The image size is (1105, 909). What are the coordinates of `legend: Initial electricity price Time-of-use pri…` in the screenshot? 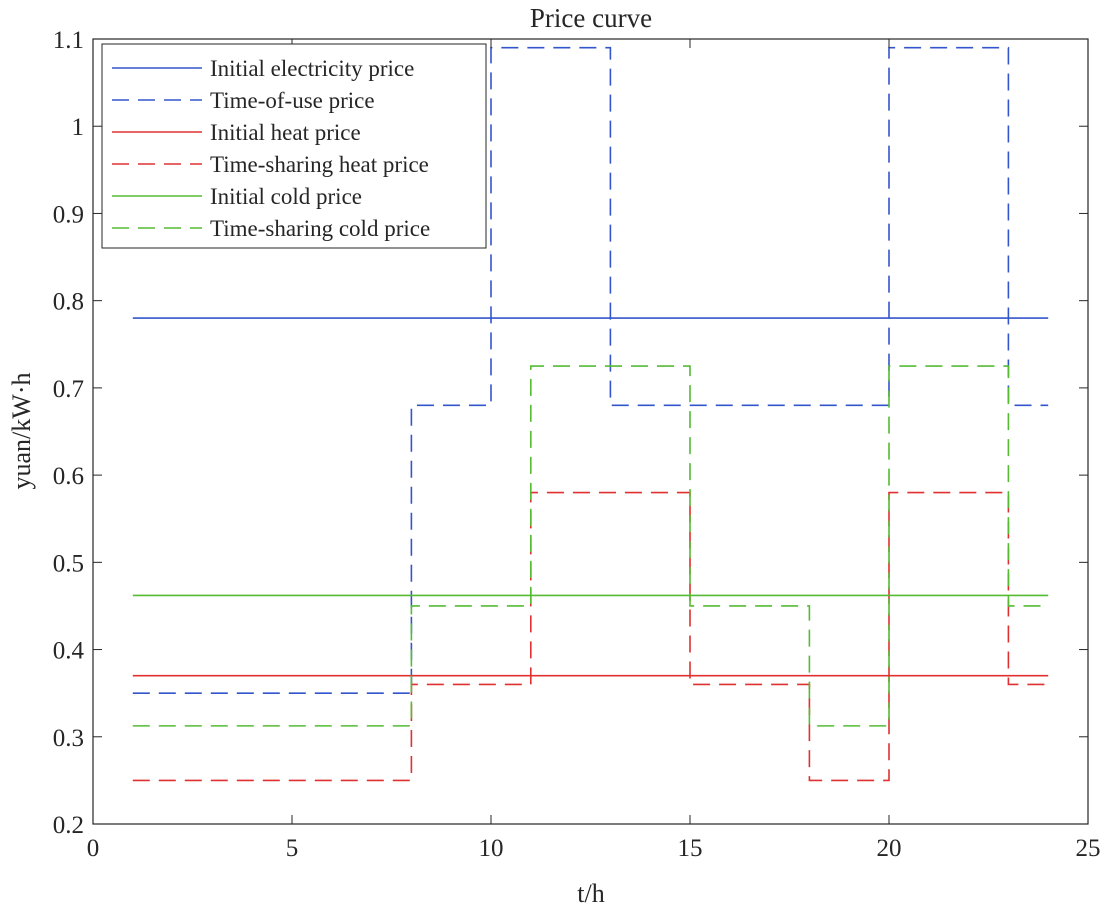 It's located at (294, 146).